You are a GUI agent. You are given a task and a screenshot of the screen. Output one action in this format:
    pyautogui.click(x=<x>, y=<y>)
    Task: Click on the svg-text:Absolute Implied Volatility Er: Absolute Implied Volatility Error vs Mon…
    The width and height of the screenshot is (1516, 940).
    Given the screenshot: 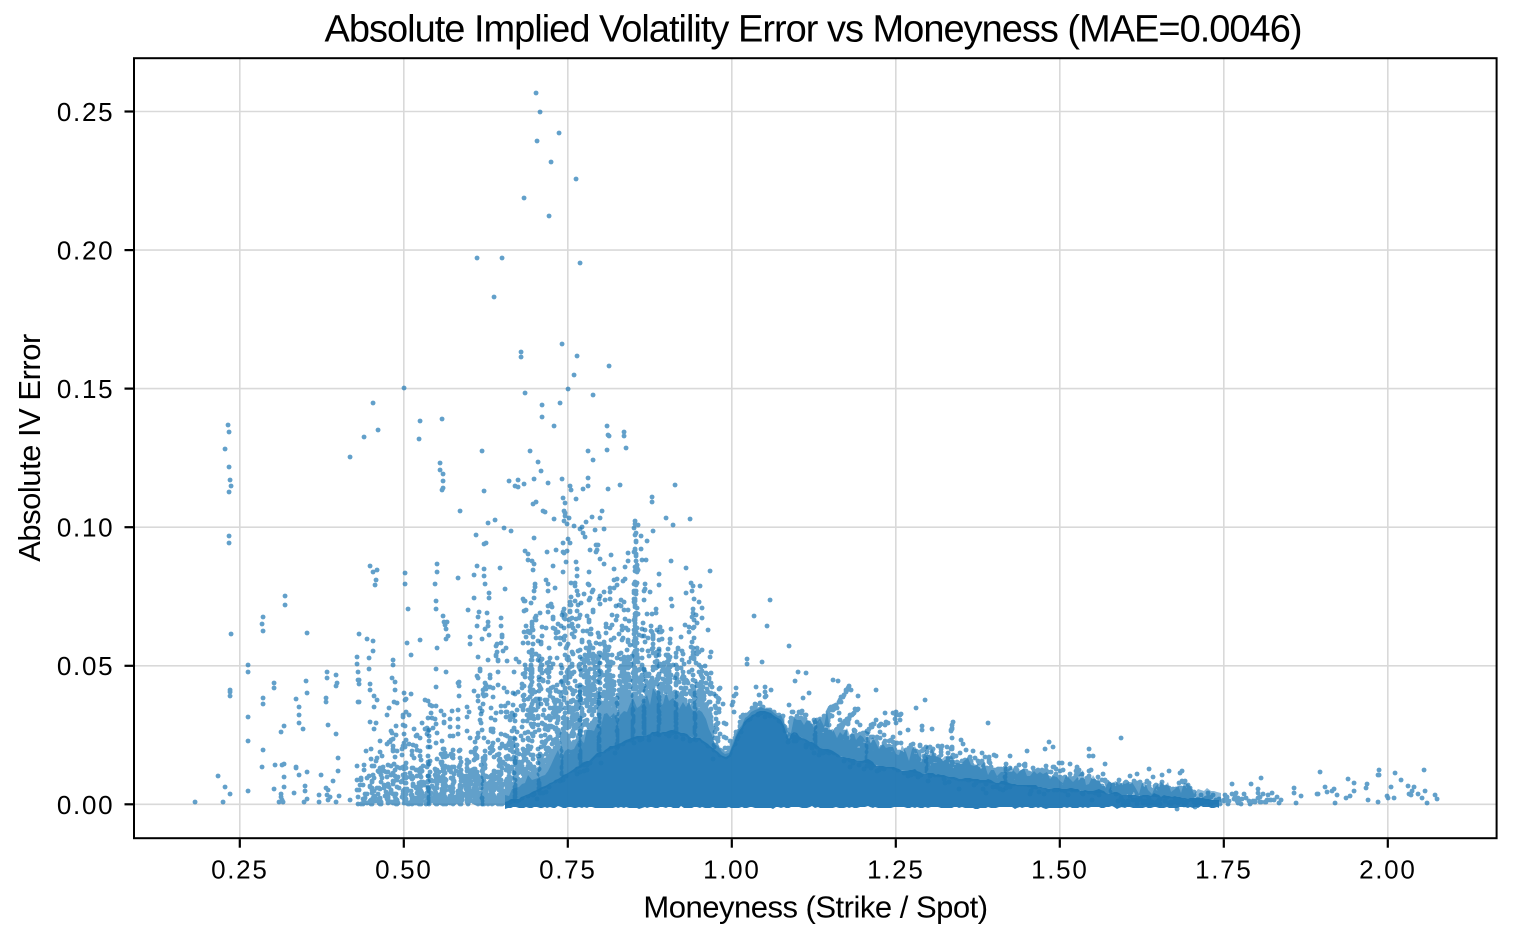 What is the action you would take?
    pyautogui.click(x=813, y=30)
    